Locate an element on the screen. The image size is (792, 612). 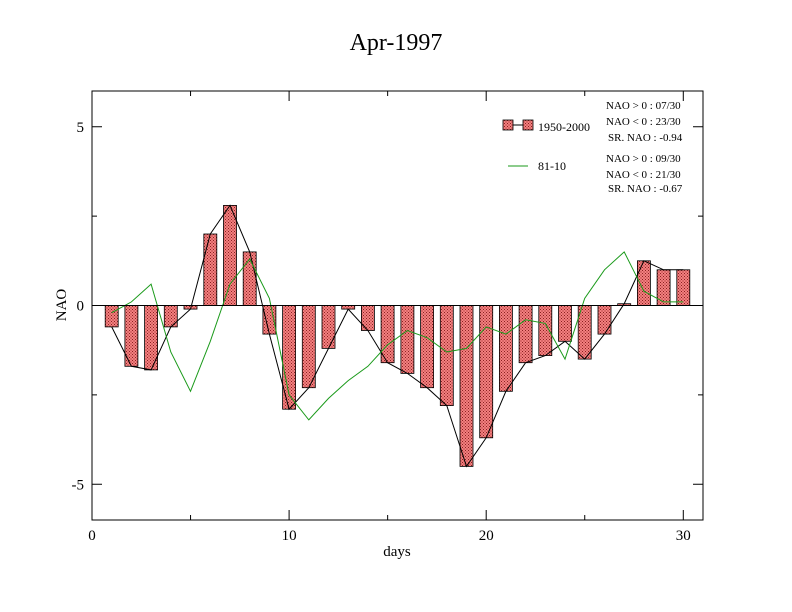
legend-label-81-10: 81-10 is located at coordinates (552, 166).